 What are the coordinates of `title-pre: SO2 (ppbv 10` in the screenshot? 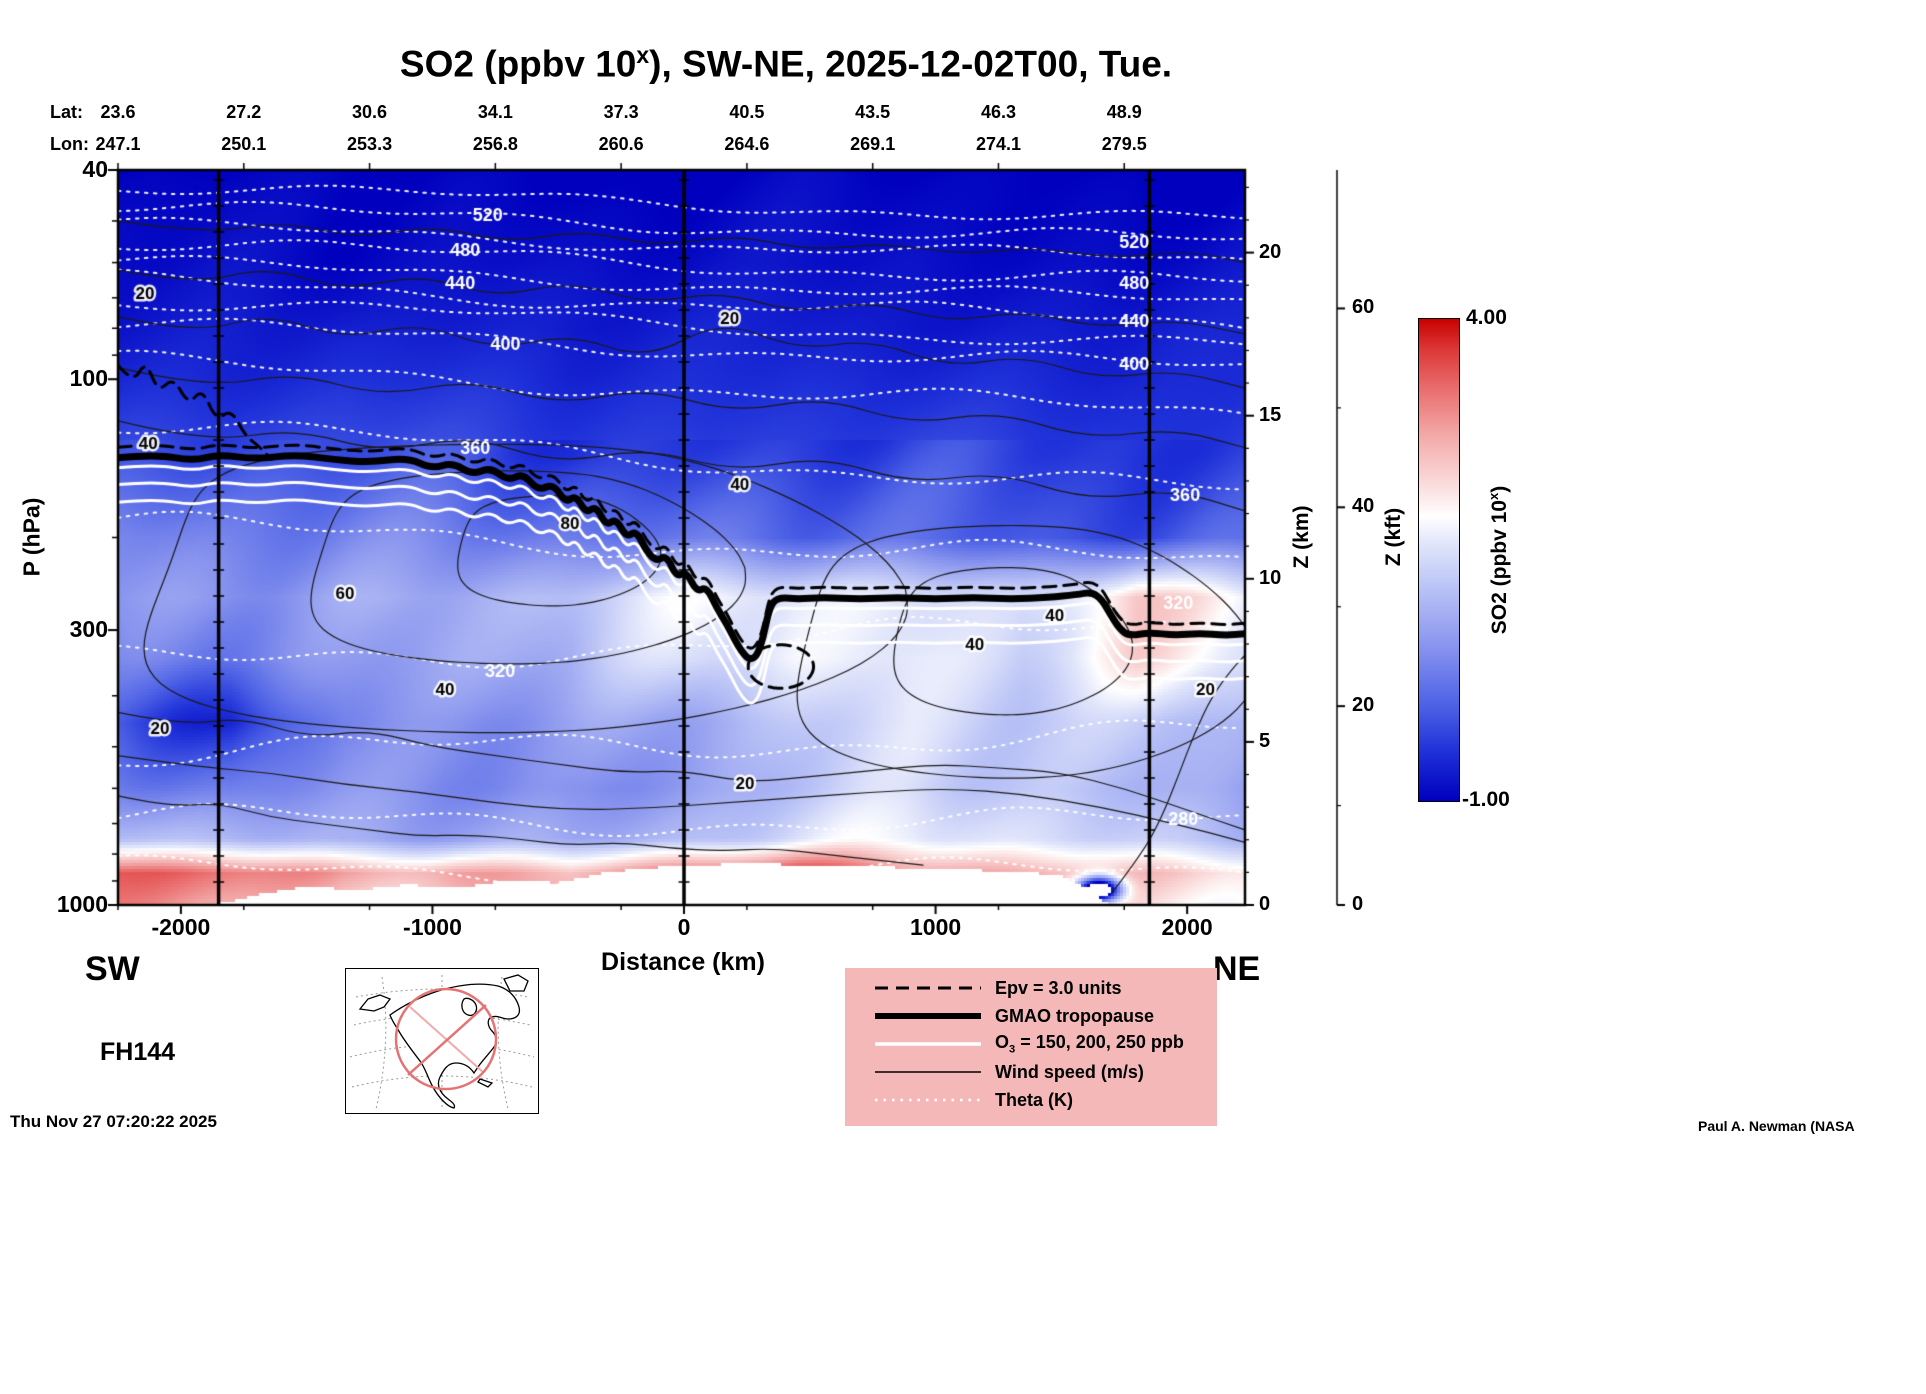 It's located at (518, 64).